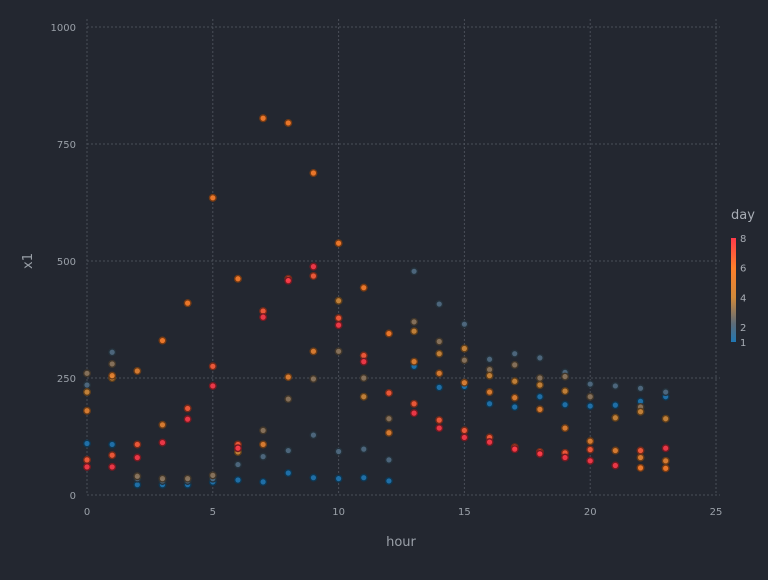  What do you see at coordinates (401, 542) in the screenshot?
I see `x-axis-title: hour` at bounding box center [401, 542].